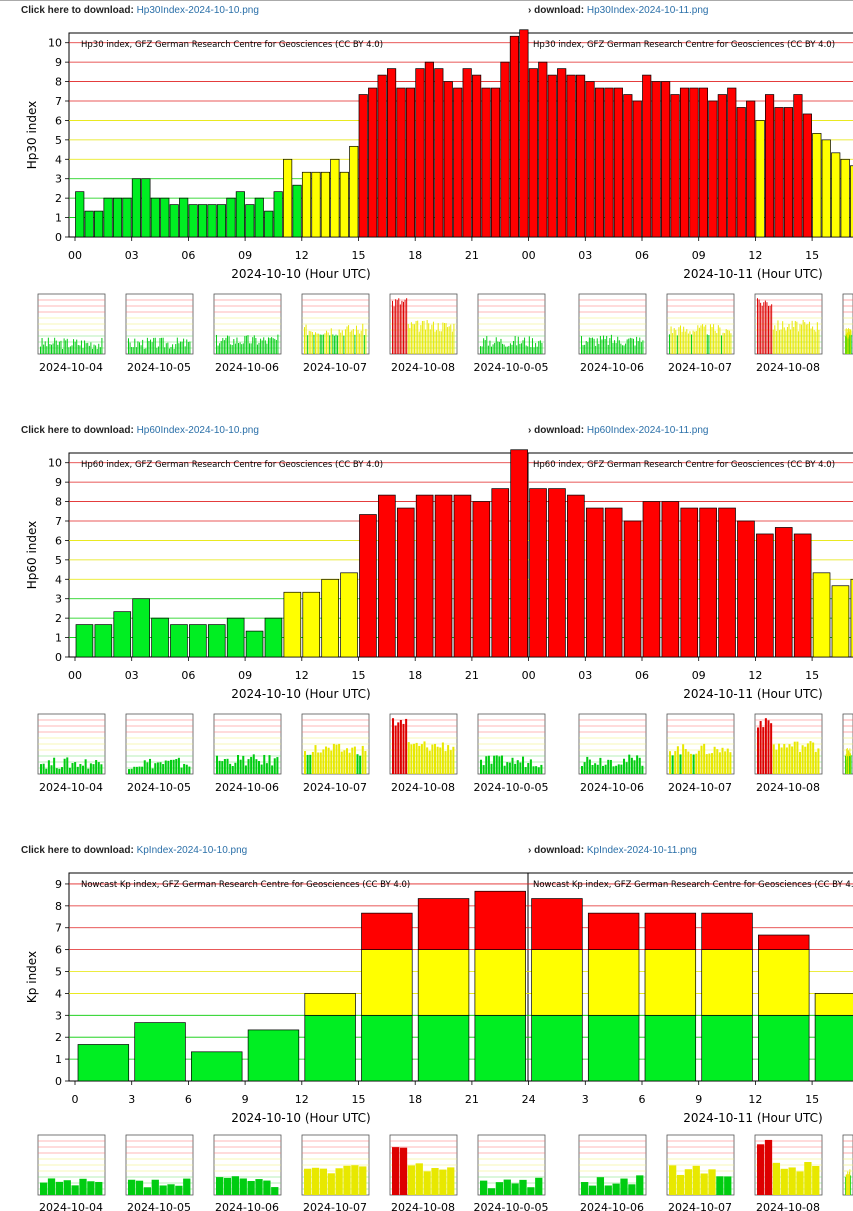 Image resolution: width=853 pixels, height=1211 pixels. Describe the element at coordinates (197, 430) in the screenshot. I see `hp60-download-link-left: Hp60Index-2024-10-10.png` at that location.